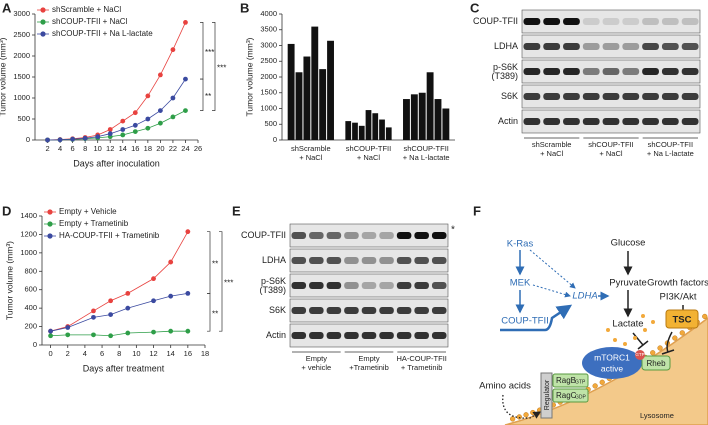 Image resolution: width=708 pixels, height=425 pixels. I want to click on node-label: Lactate, so click(627, 324).